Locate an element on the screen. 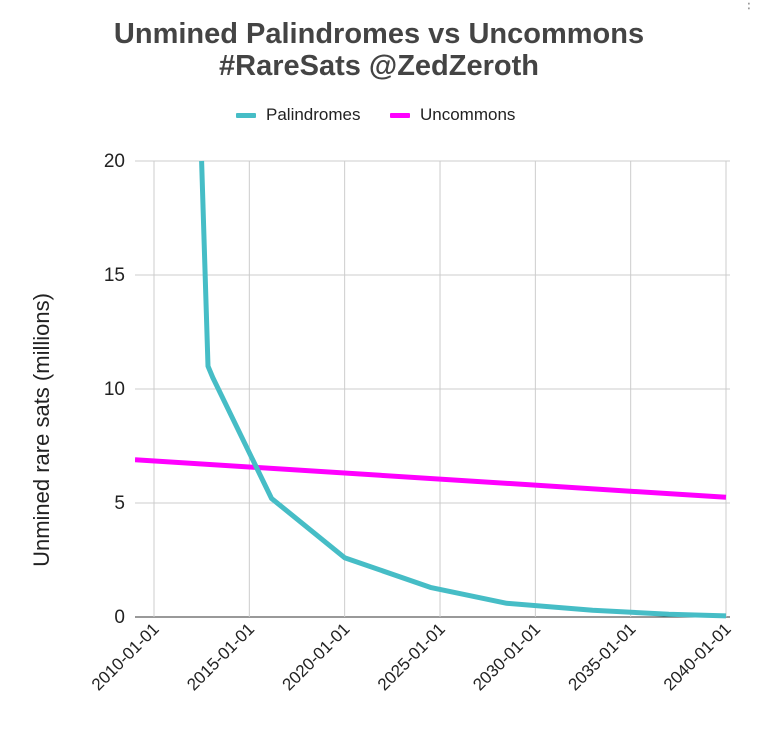 This screenshot has height=740, width=758. y-tick-label: 5 is located at coordinates (119, 503).